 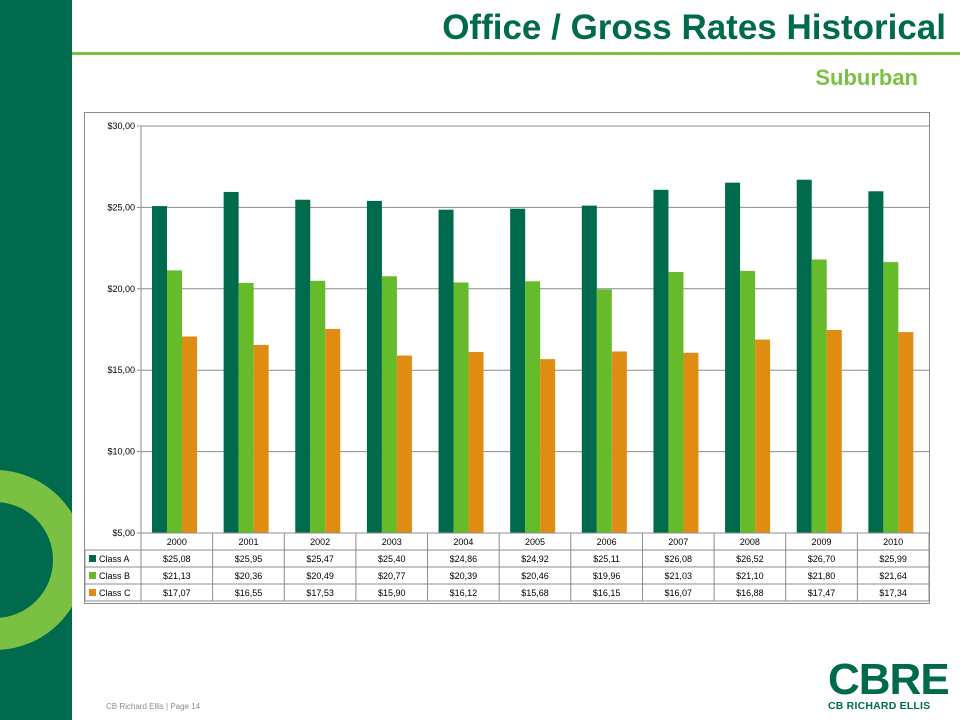 What do you see at coordinates (177, 559) in the screenshot?
I see `data-label: $25,08` at bounding box center [177, 559].